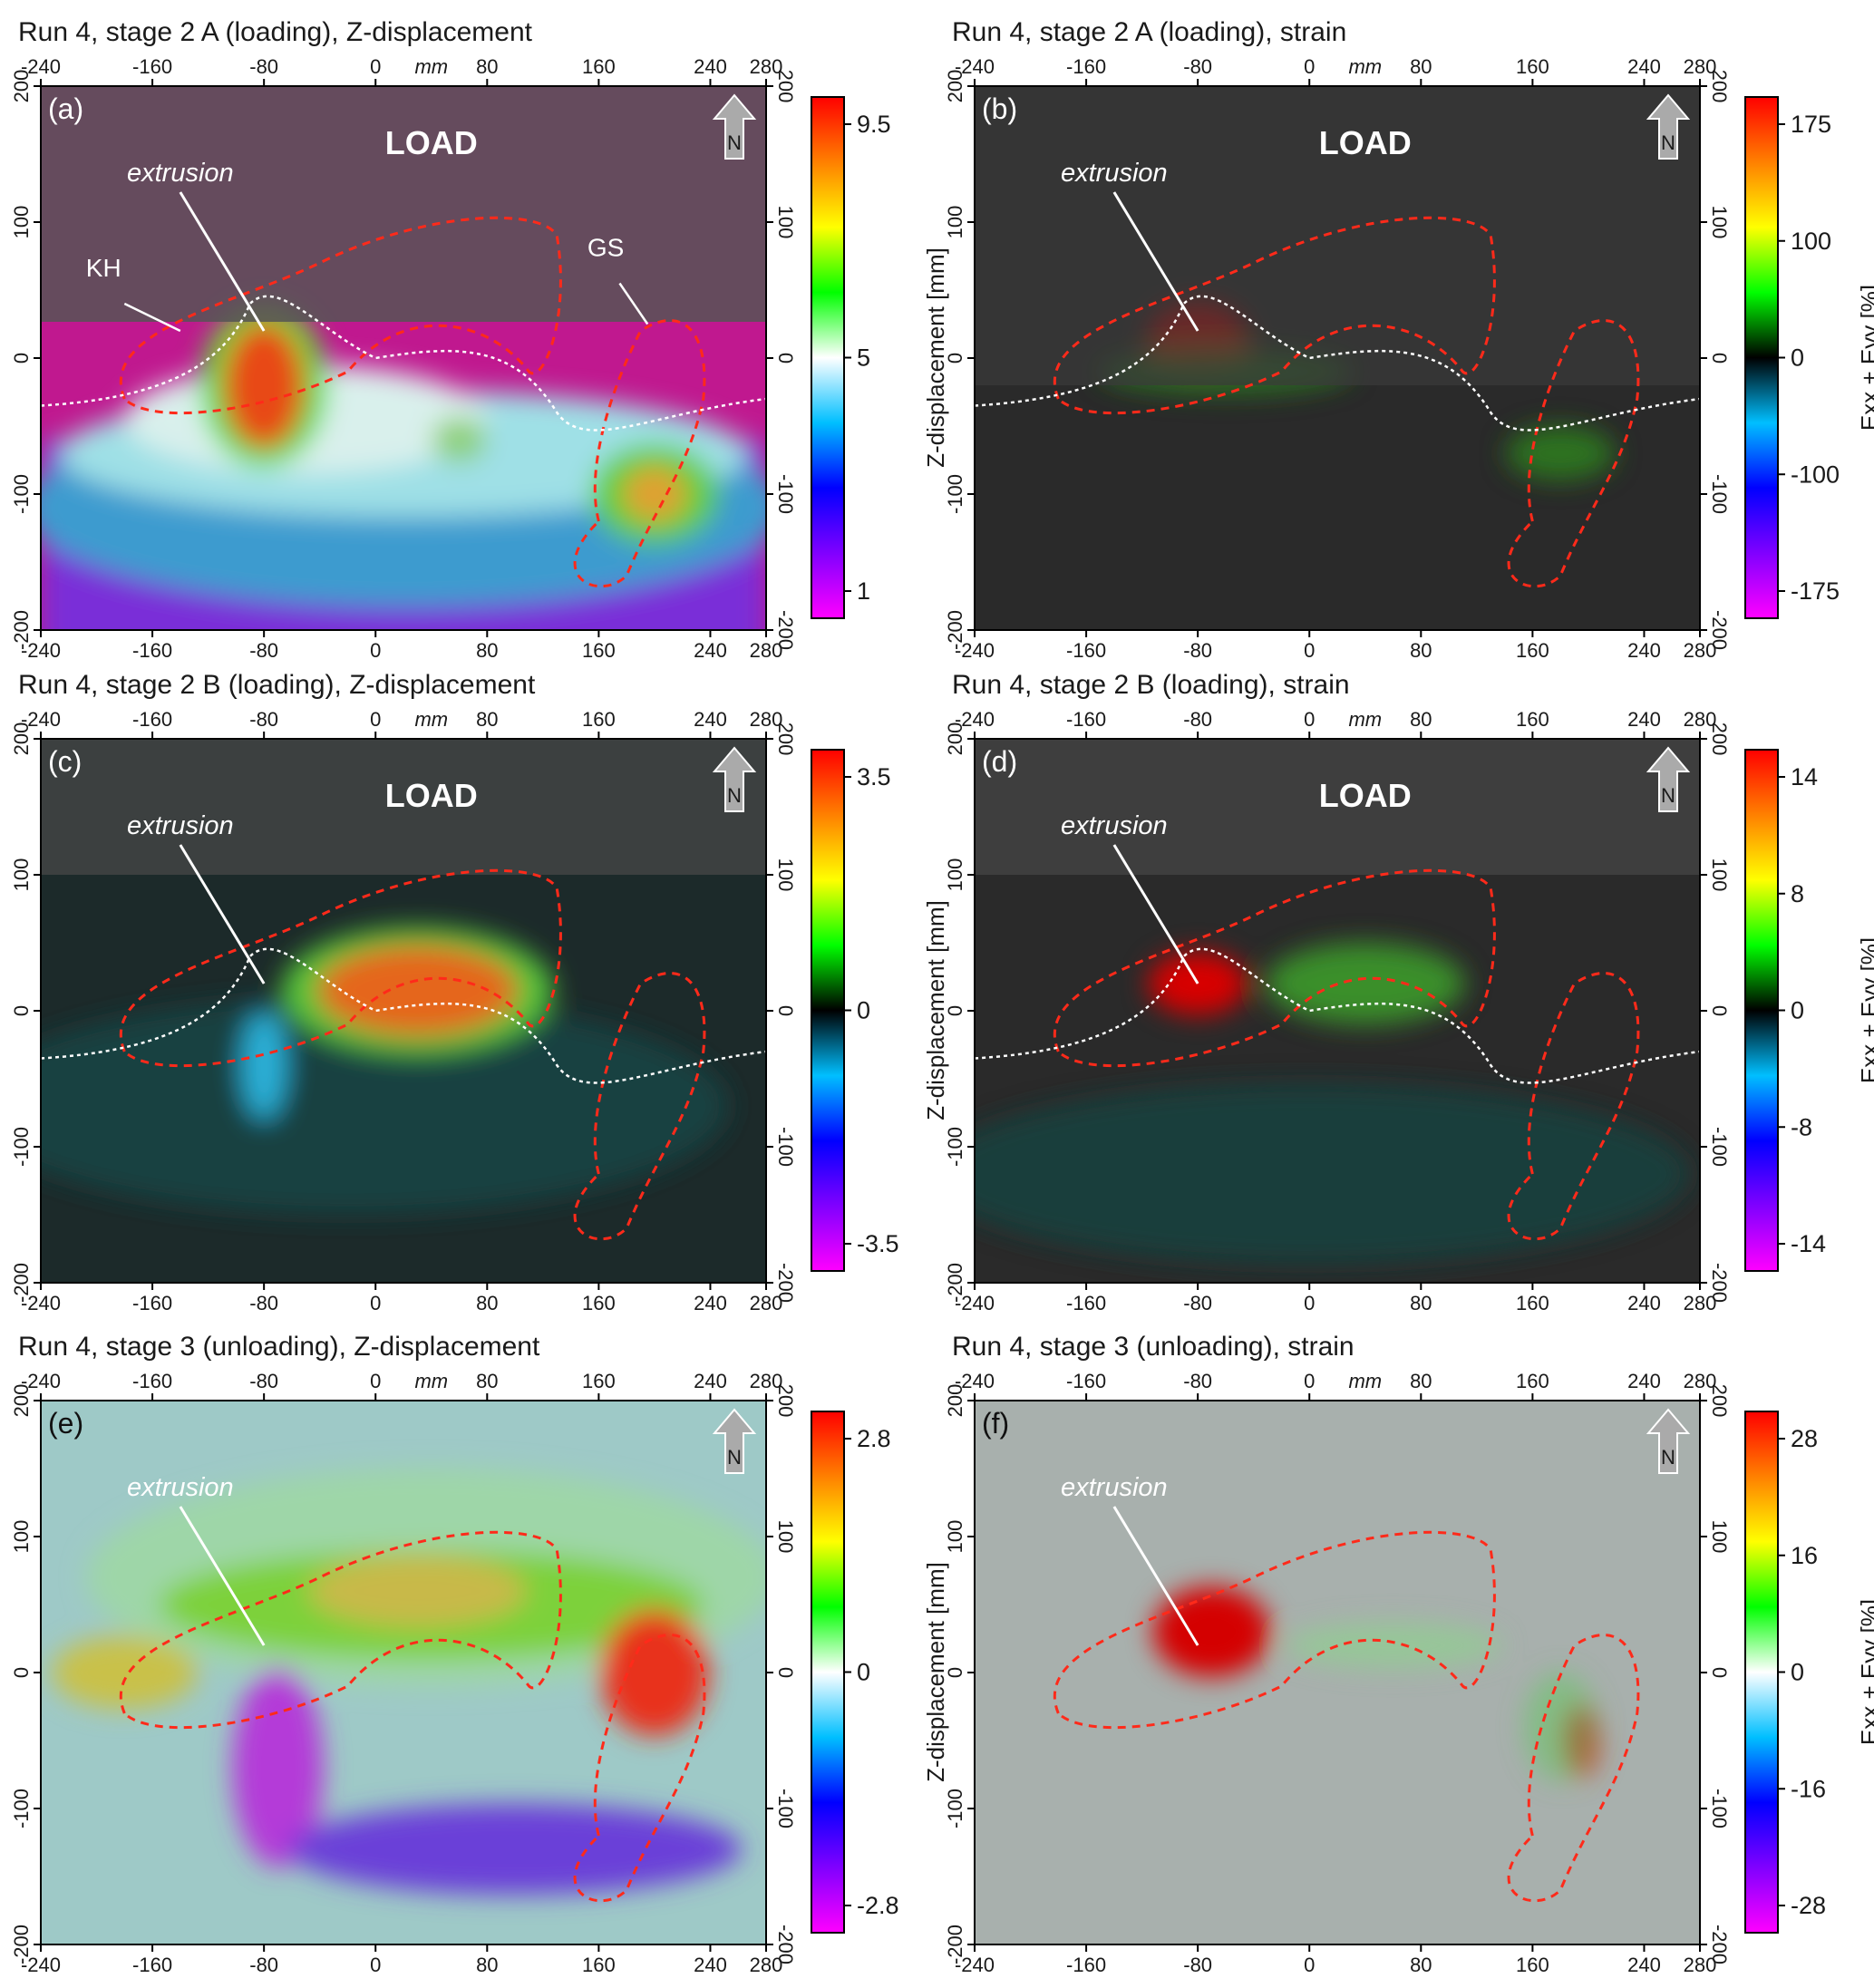  What do you see at coordinates (1804, 1438) in the screenshot?
I see `colorbar-tick-label: 28` at bounding box center [1804, 1438].